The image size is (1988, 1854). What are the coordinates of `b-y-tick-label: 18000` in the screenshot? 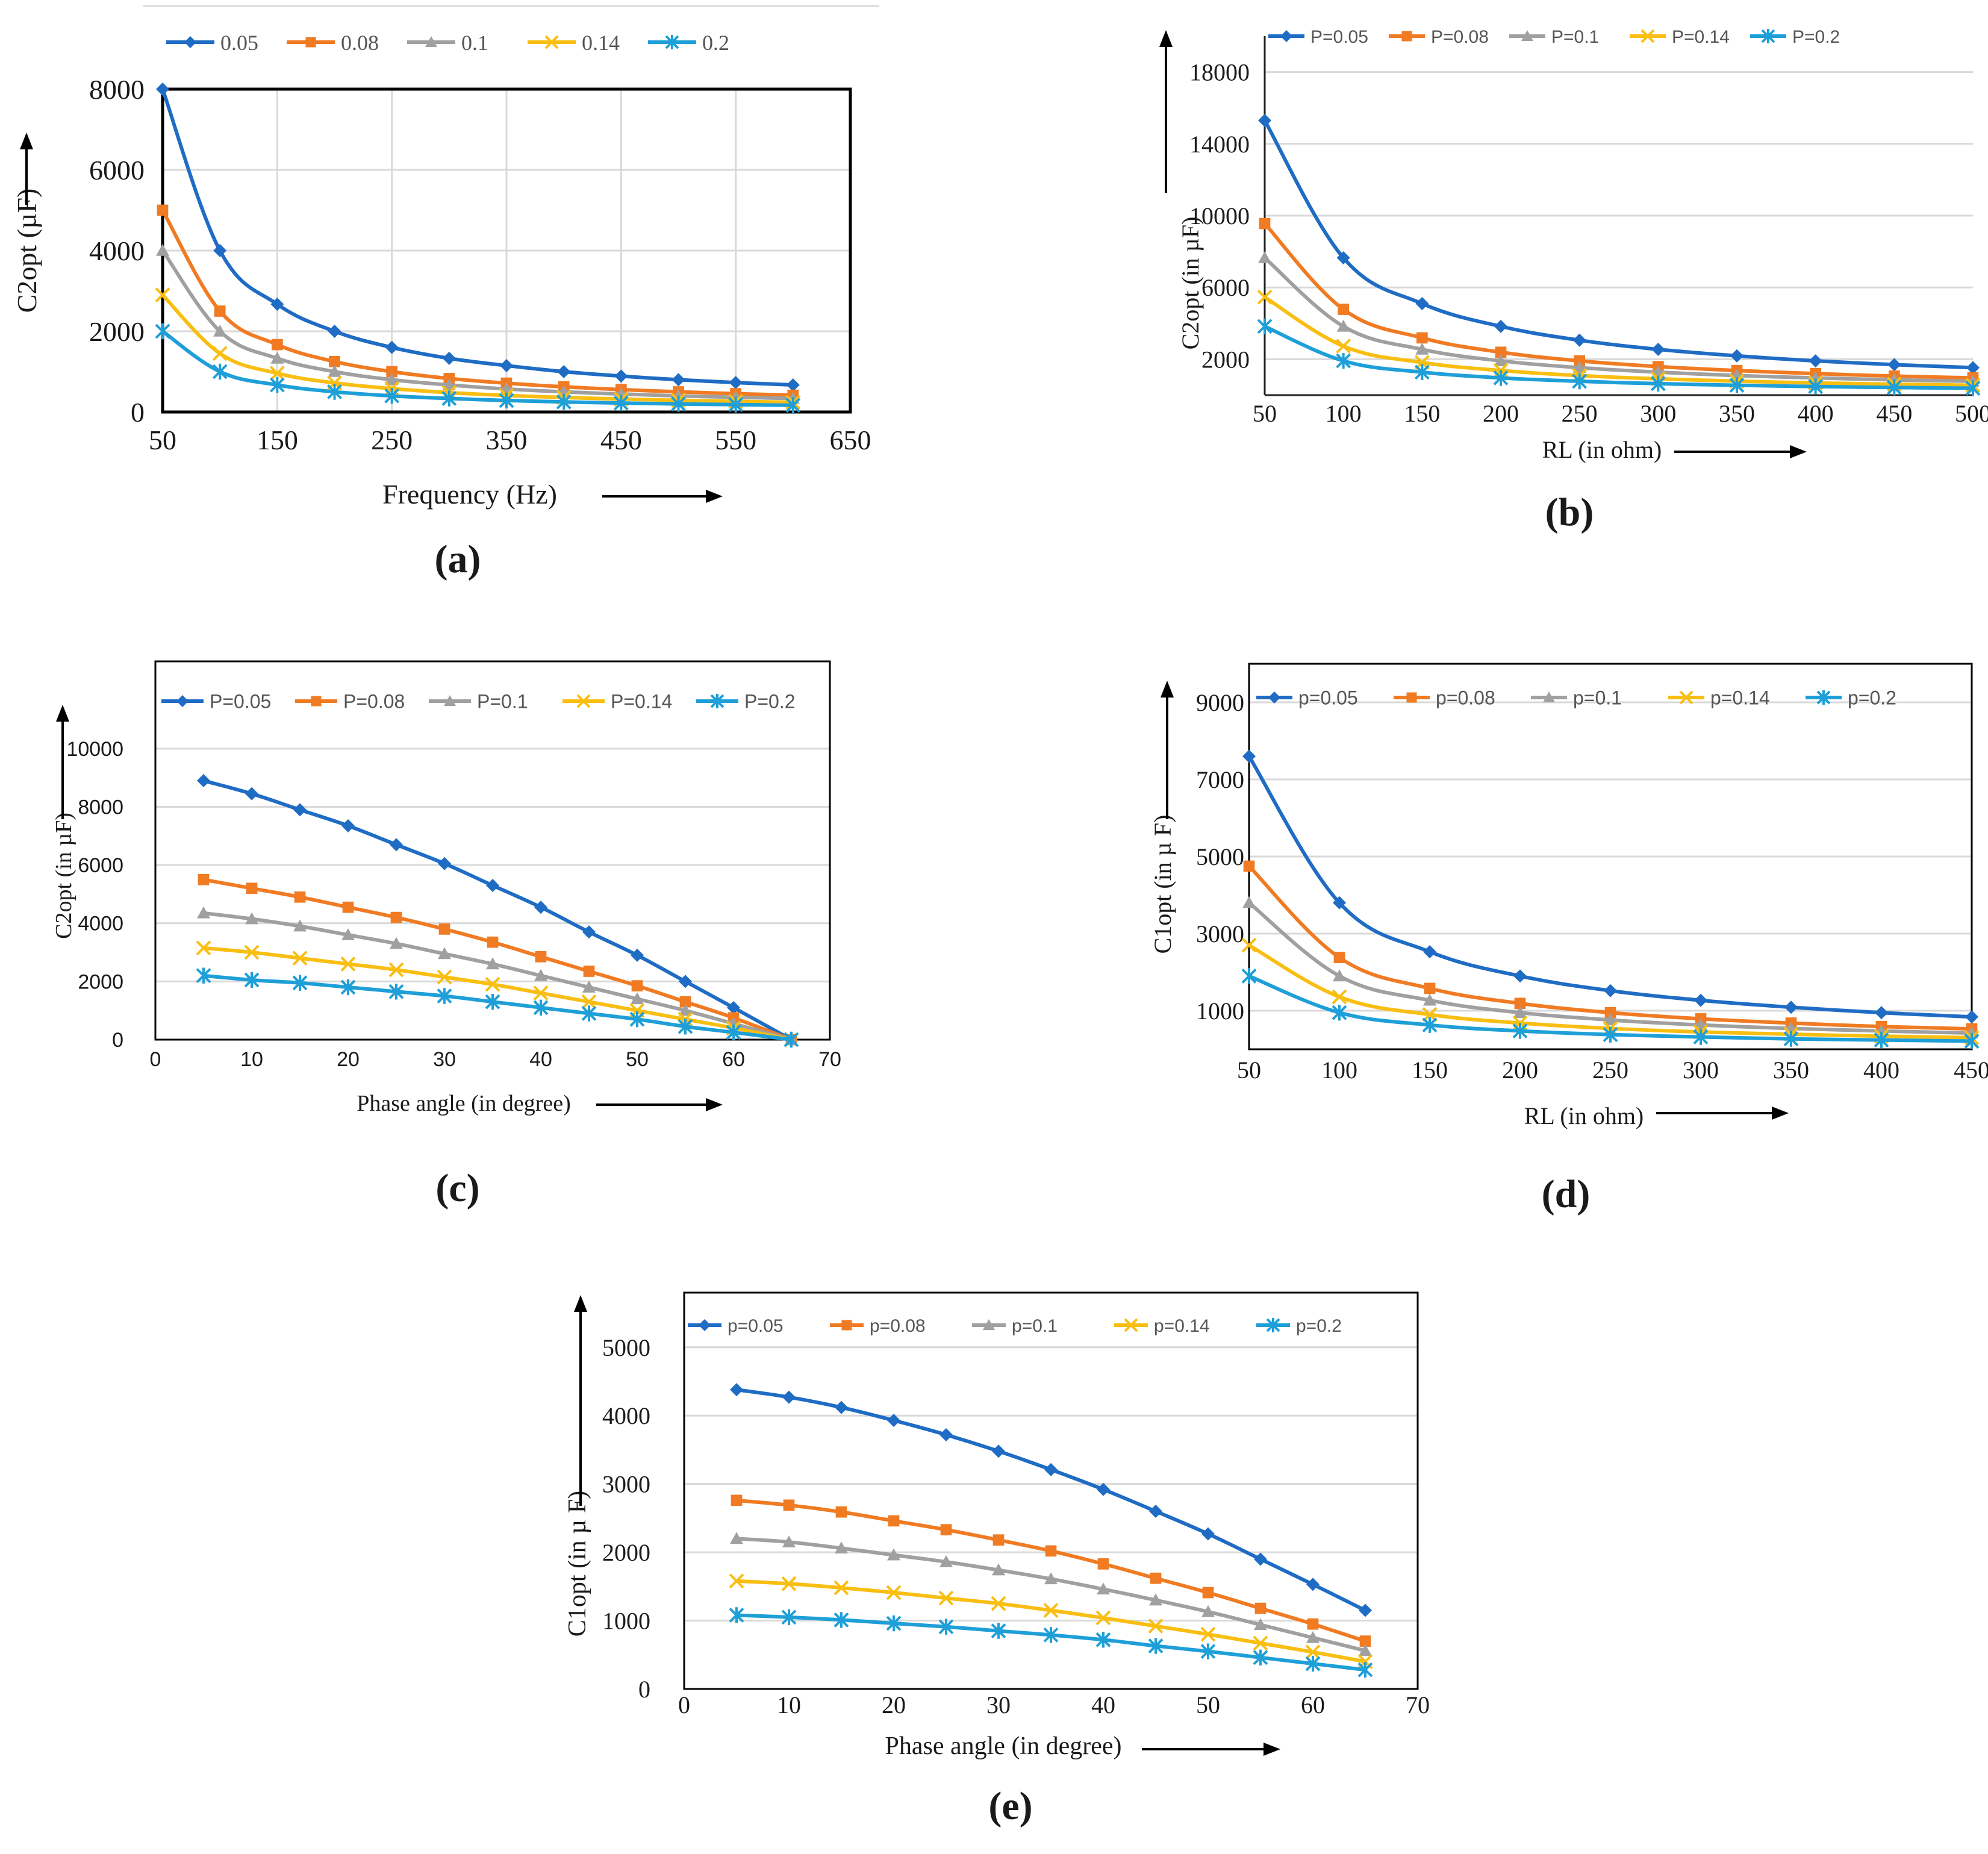 It's located at (1219, 72).